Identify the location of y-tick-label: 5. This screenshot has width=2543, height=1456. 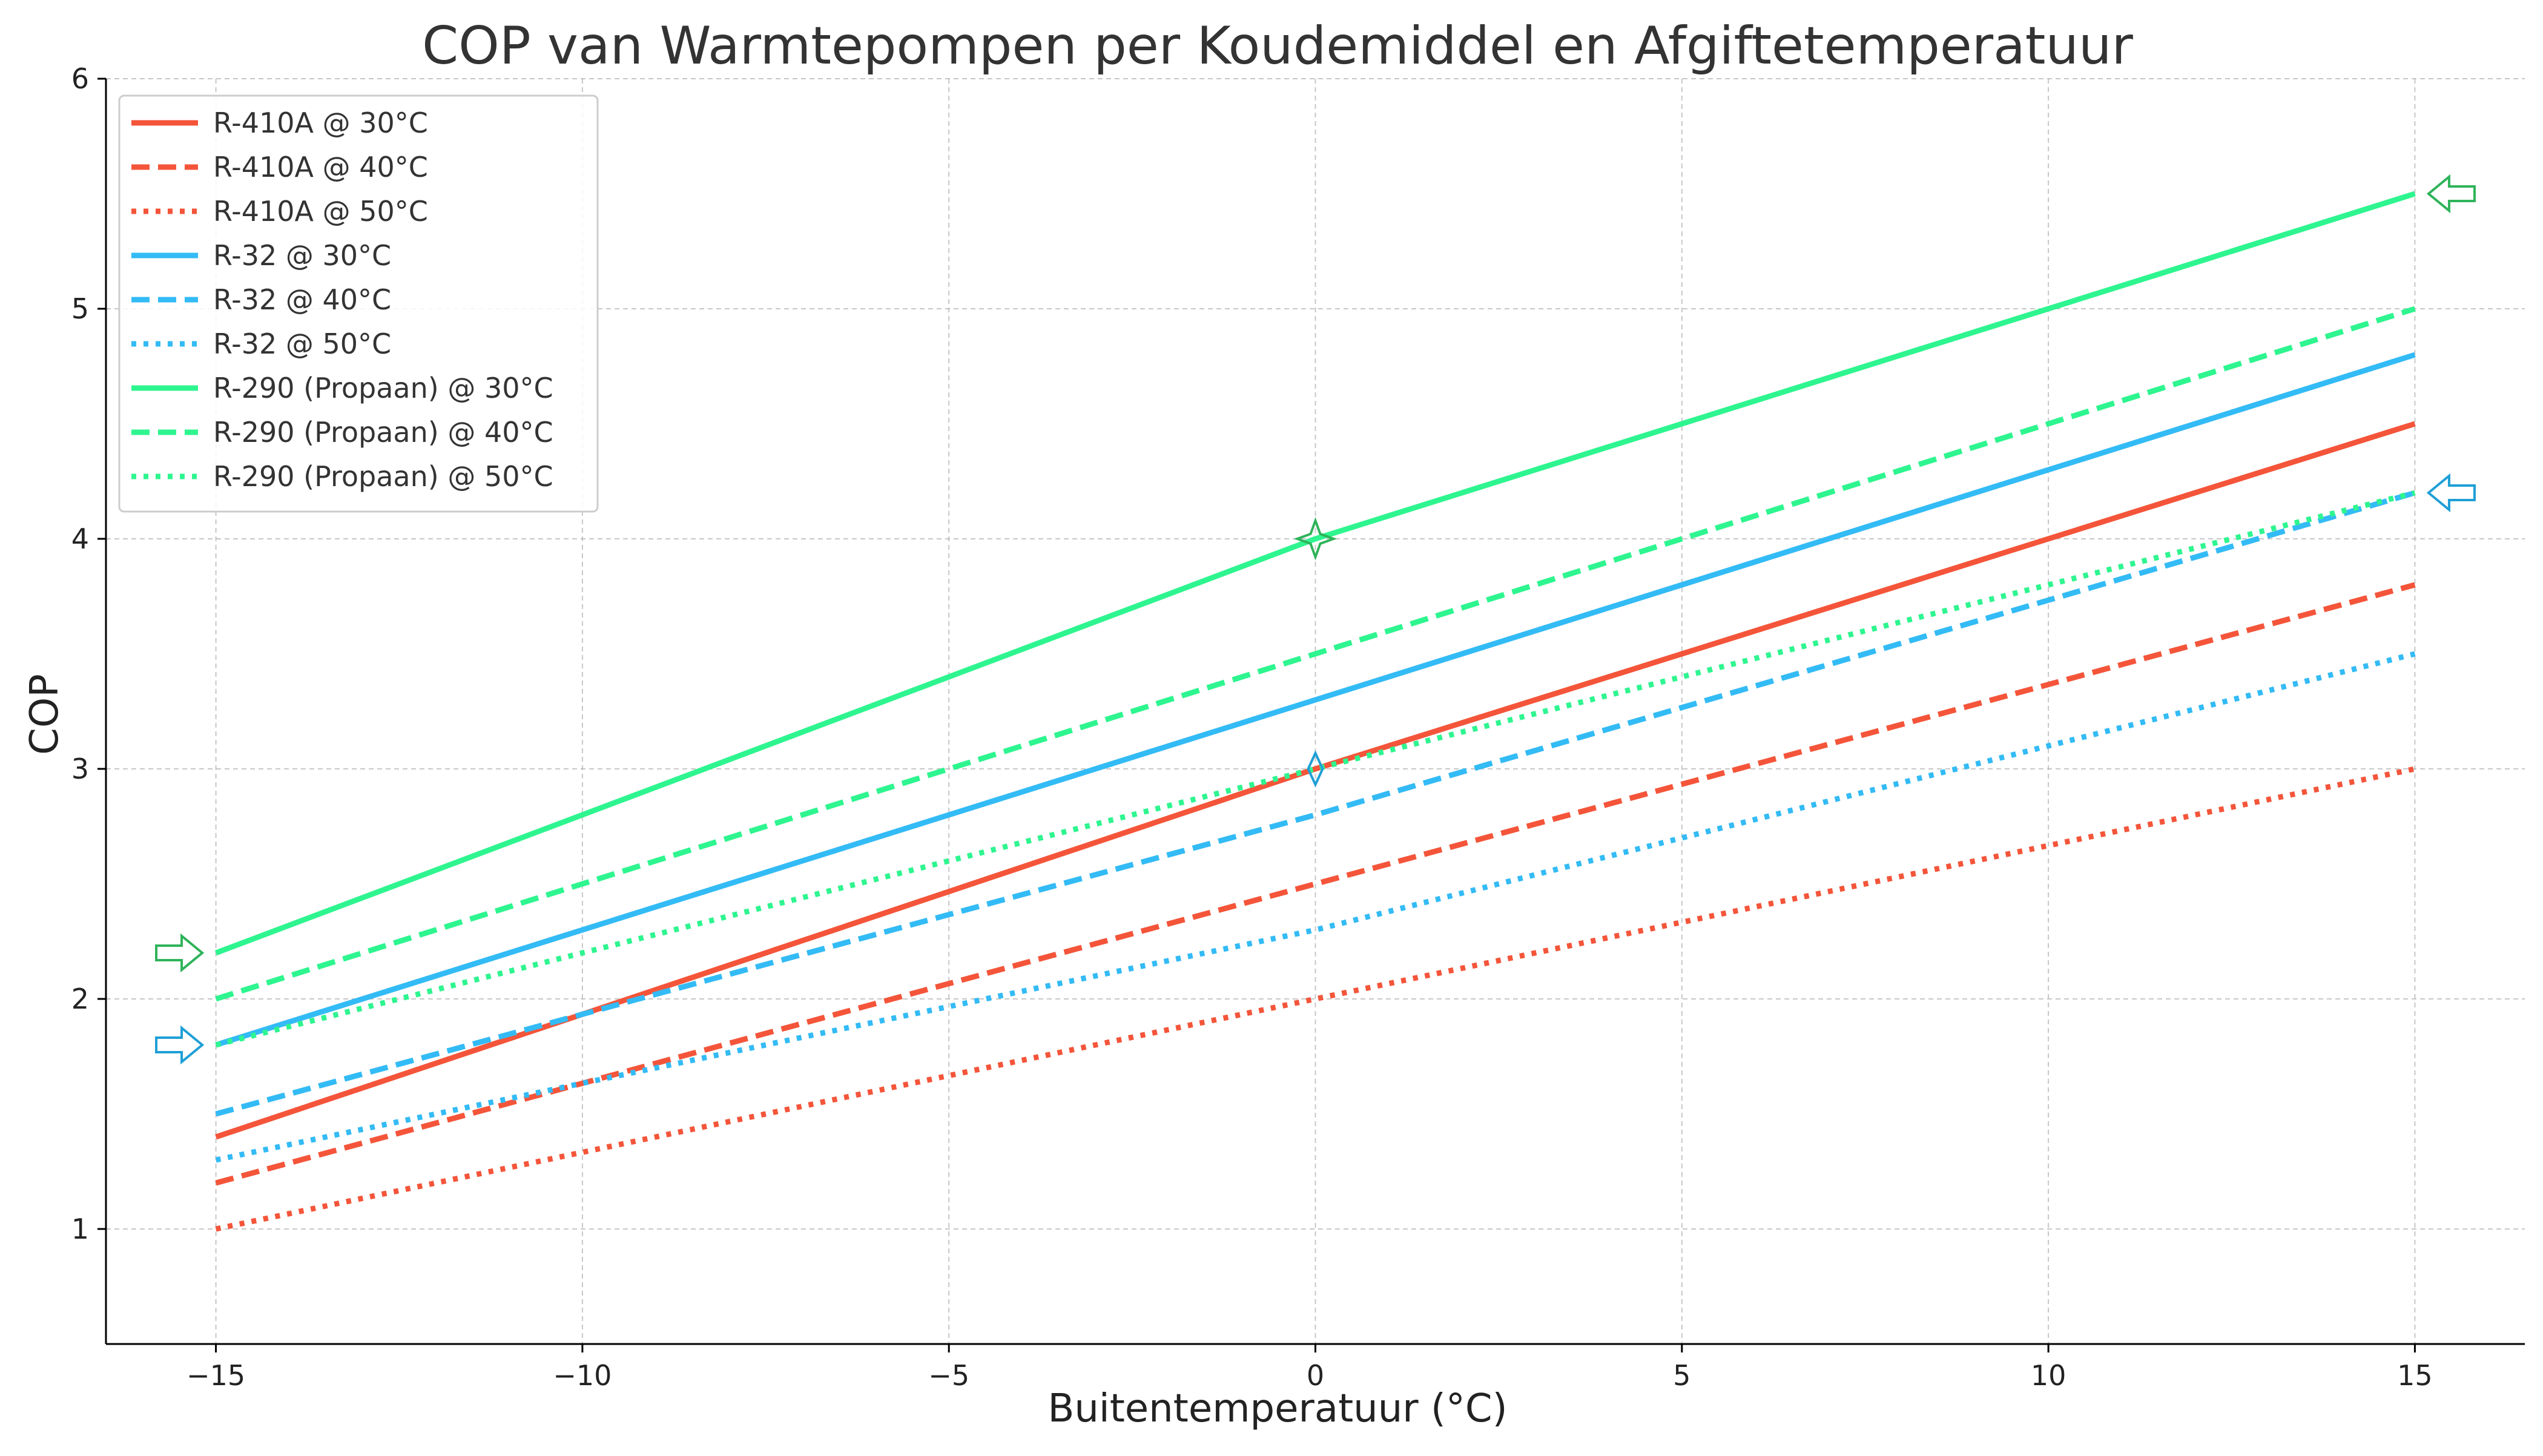
(80, 308).